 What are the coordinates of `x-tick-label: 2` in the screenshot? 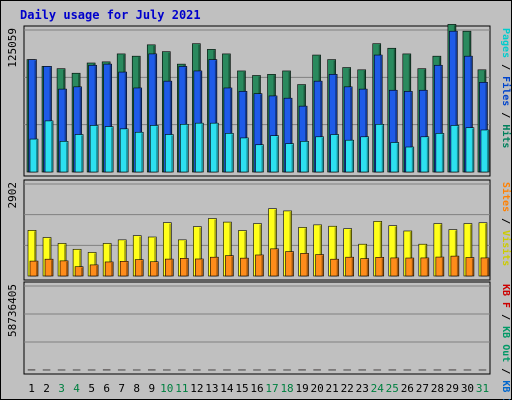 It's located at (46, 388).